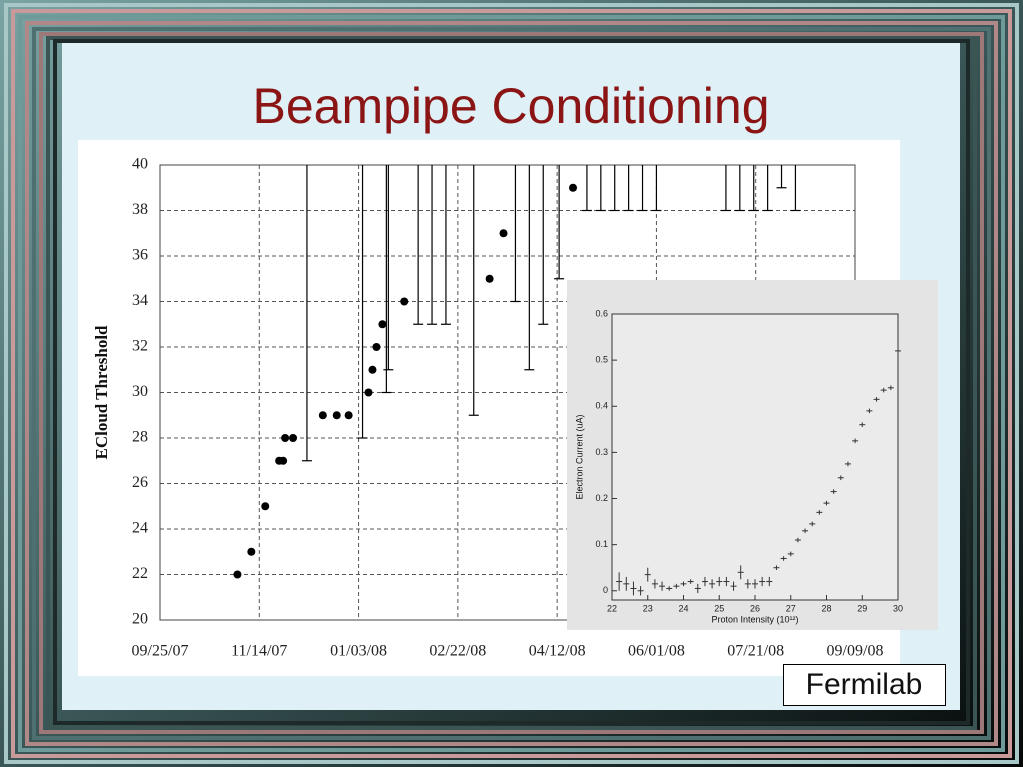 This screenshot has height=767, width=1023. I want to click on plot-area, so click(755, 457).